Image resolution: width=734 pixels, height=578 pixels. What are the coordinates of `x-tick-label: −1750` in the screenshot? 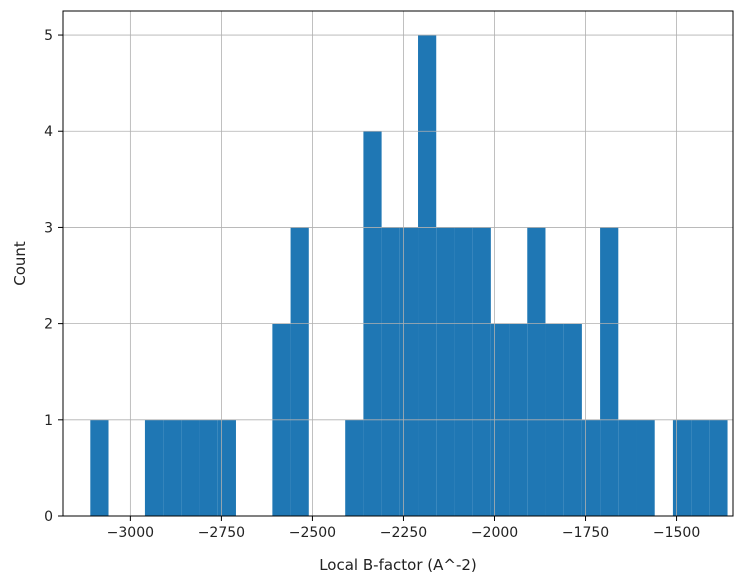 It's located at (585, 533).